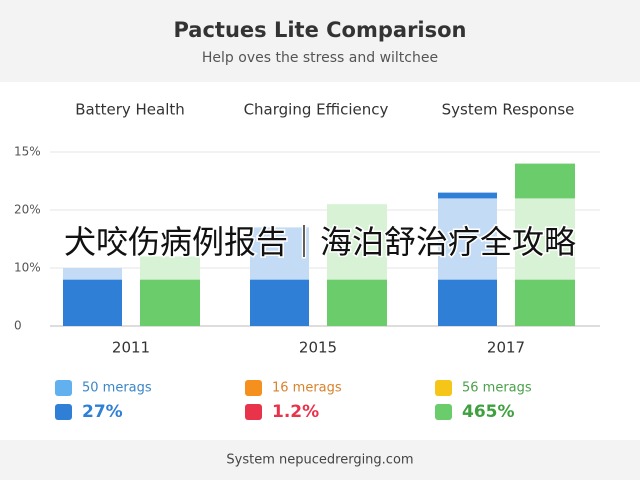  I want to click on y-tick-label: 15%, so click(27, 152).